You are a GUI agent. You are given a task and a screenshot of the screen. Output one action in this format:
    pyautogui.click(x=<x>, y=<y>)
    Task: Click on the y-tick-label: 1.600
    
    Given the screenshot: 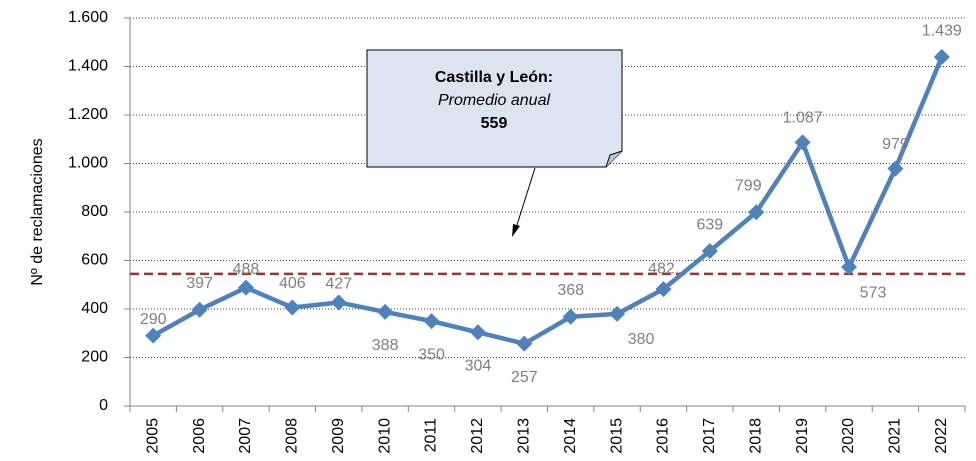 What is the action you would take?
    pyautogui.click(x=88, y=17)
    